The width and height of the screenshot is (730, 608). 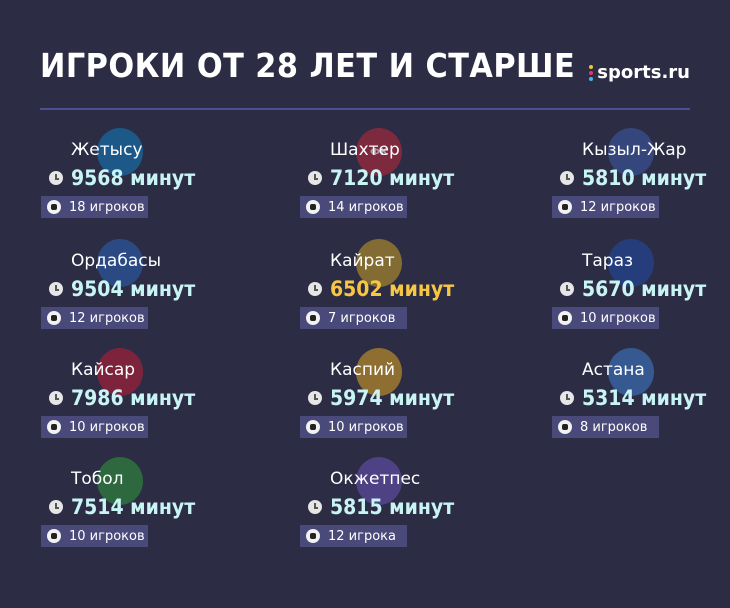 What do you see at coordinates (133, 289) in the screenshot?
I see `minutes-value: 9504 минут` at bounding box center [133, 289].